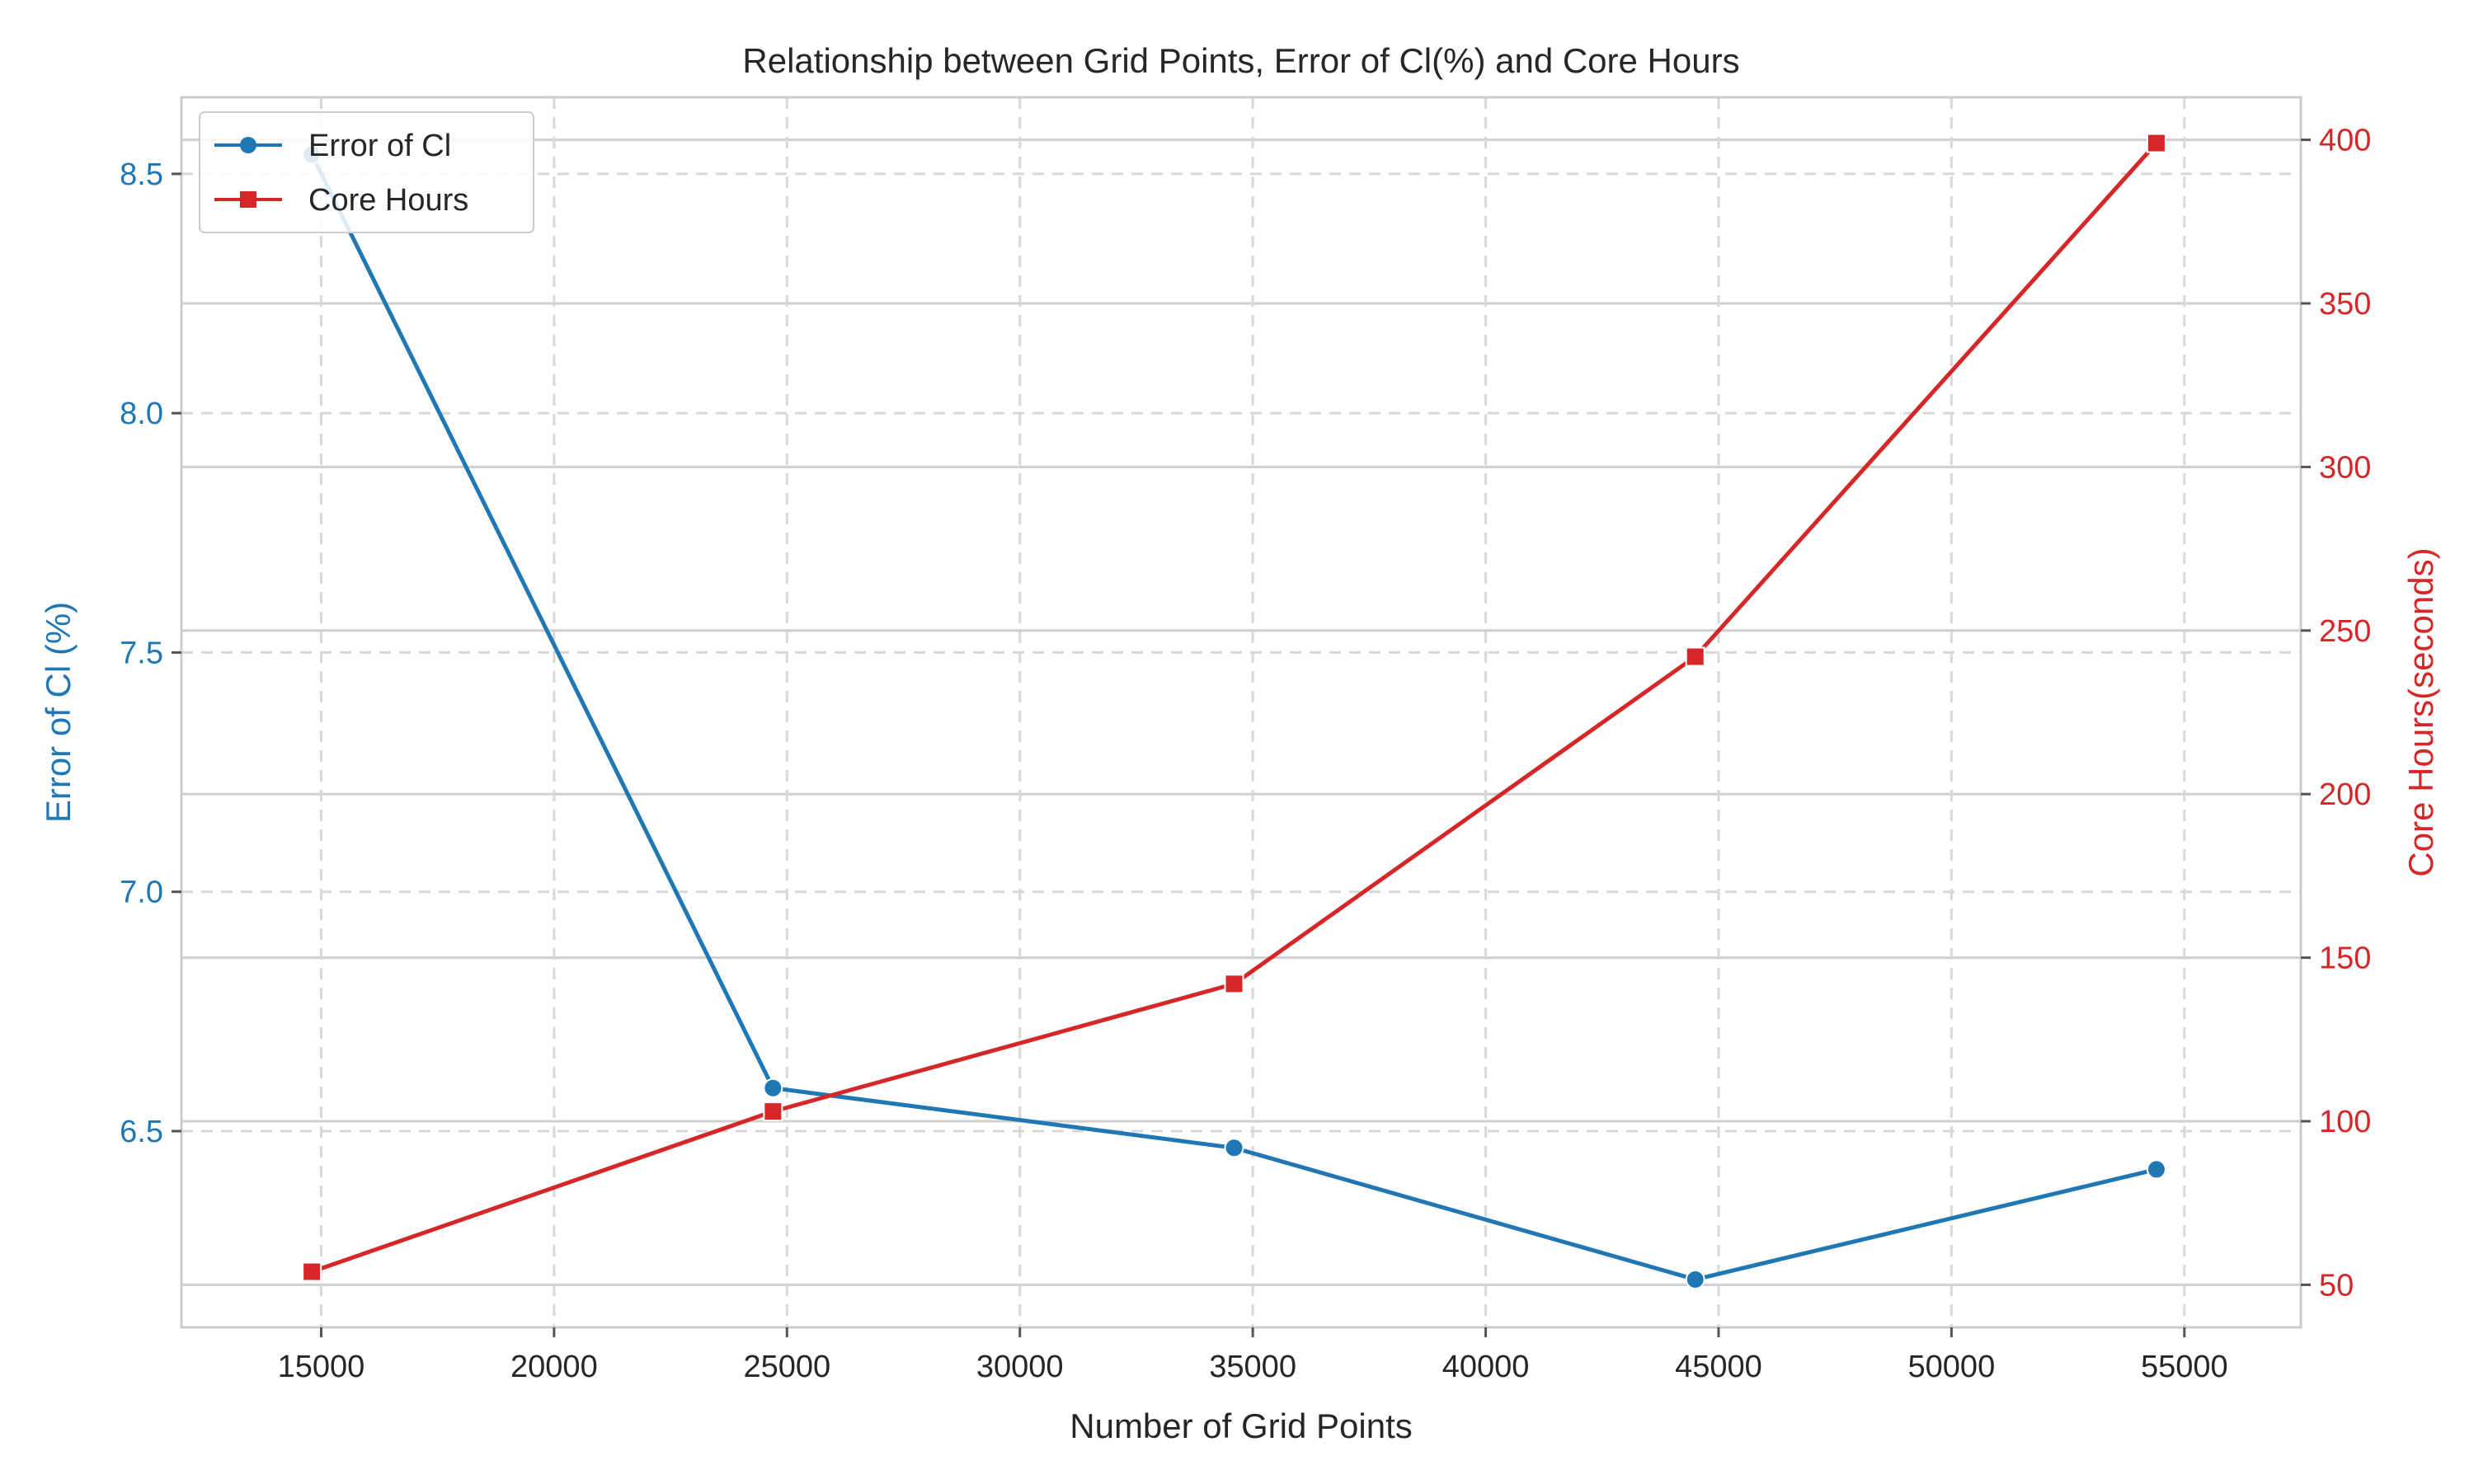  I want to click on legend-box, so click(366, 172).